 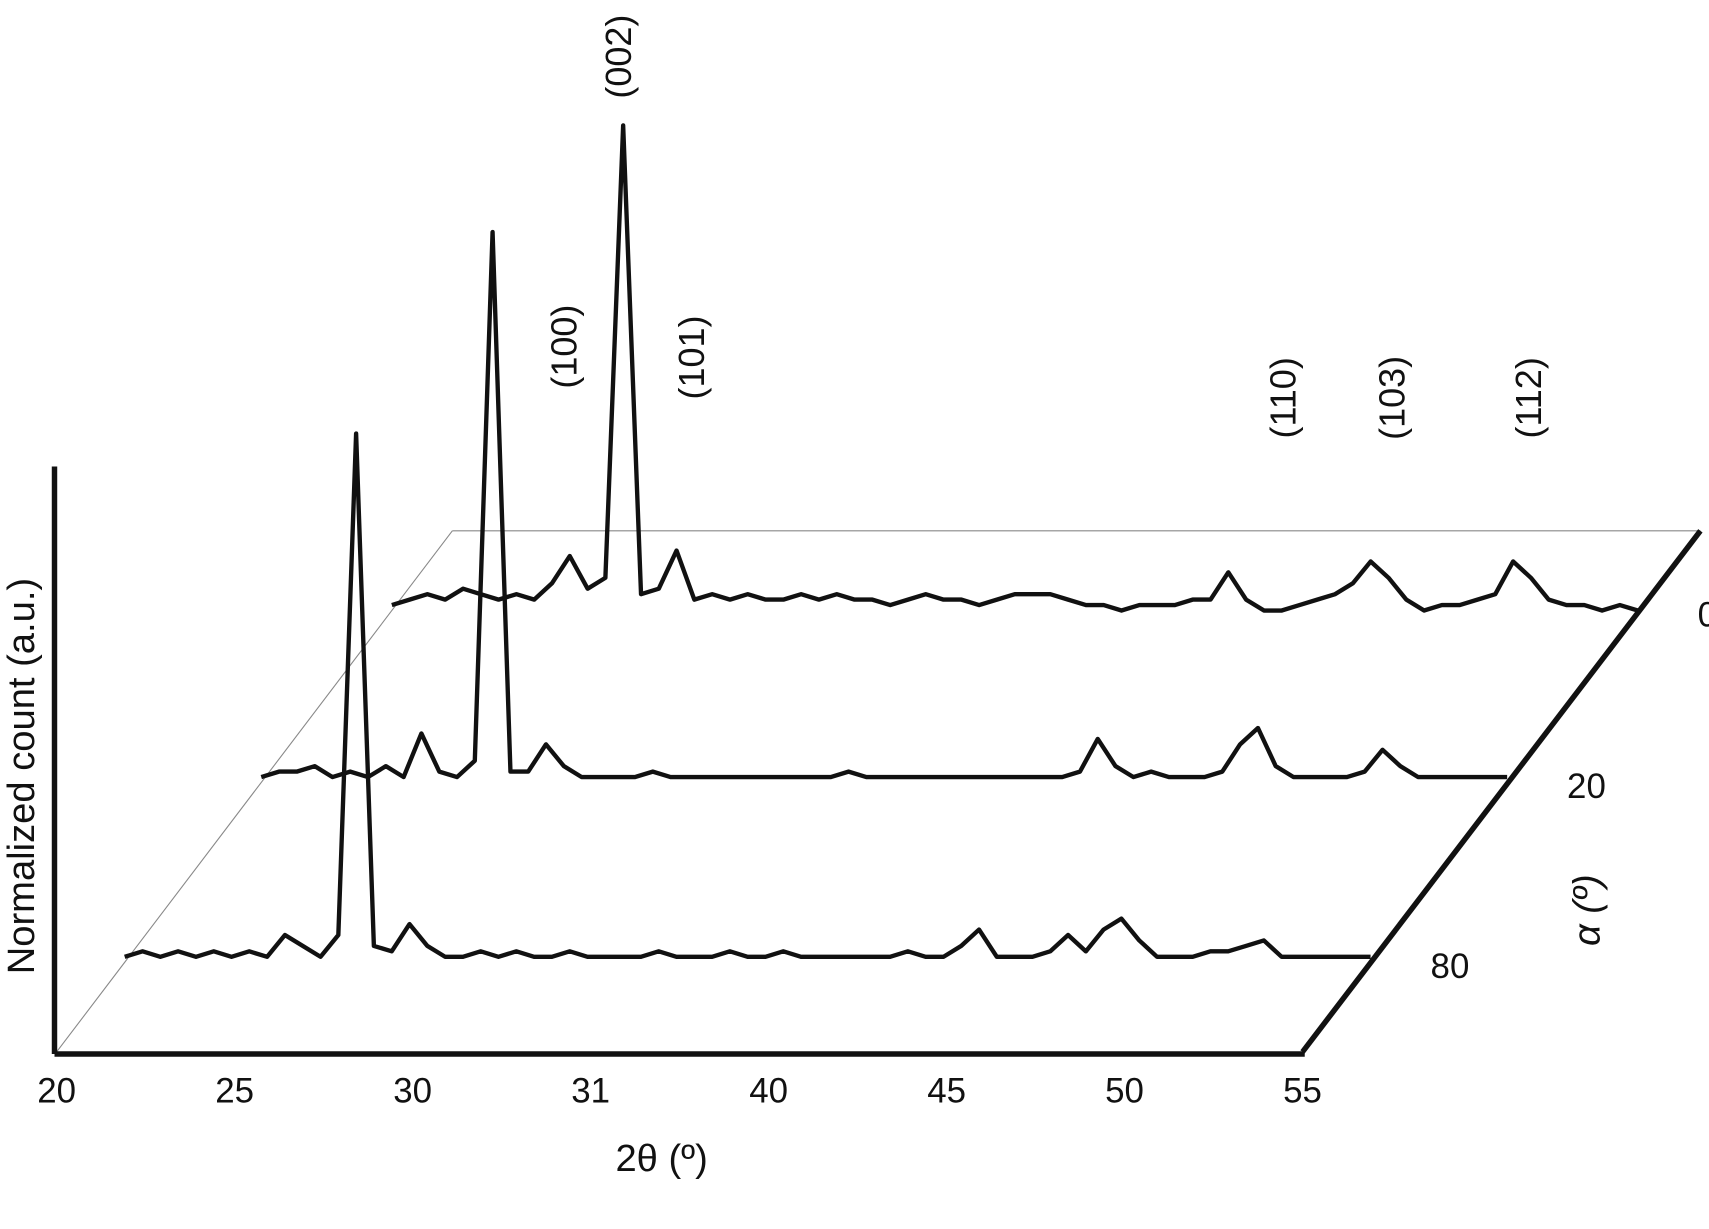 What do you see at coordinates (254, 791) in the screenshot?
I see `floor-left-edge` at bounding box center [254, 791].